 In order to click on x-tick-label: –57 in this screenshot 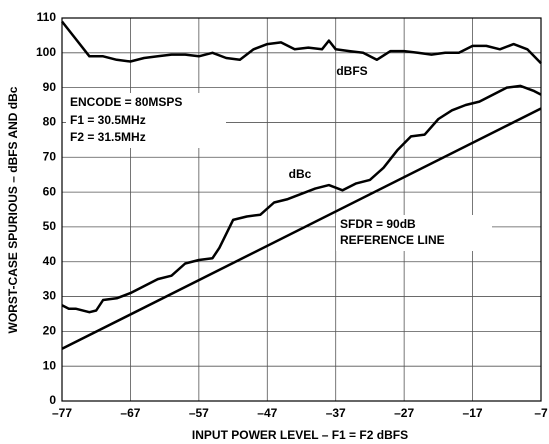, I will do `click(199, 413)`.